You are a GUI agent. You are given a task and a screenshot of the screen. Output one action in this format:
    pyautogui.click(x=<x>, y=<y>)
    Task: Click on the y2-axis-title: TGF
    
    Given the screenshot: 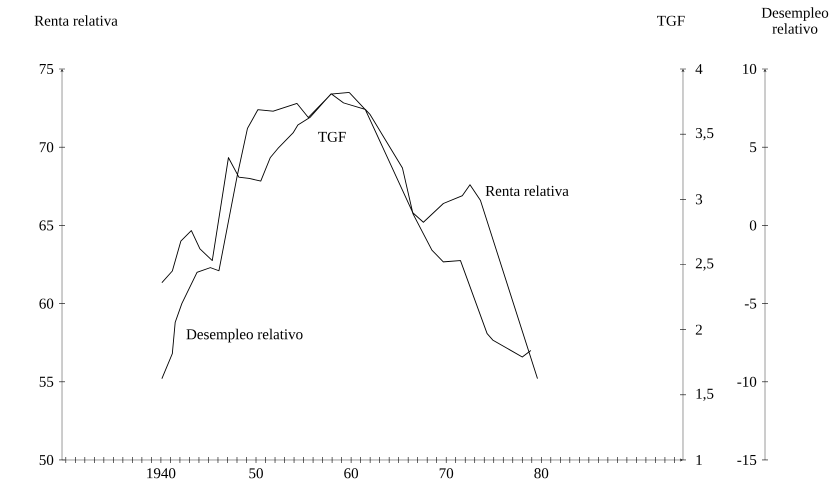 What is the action you would take?
    pyautogui.click(x=671, y=21)
    